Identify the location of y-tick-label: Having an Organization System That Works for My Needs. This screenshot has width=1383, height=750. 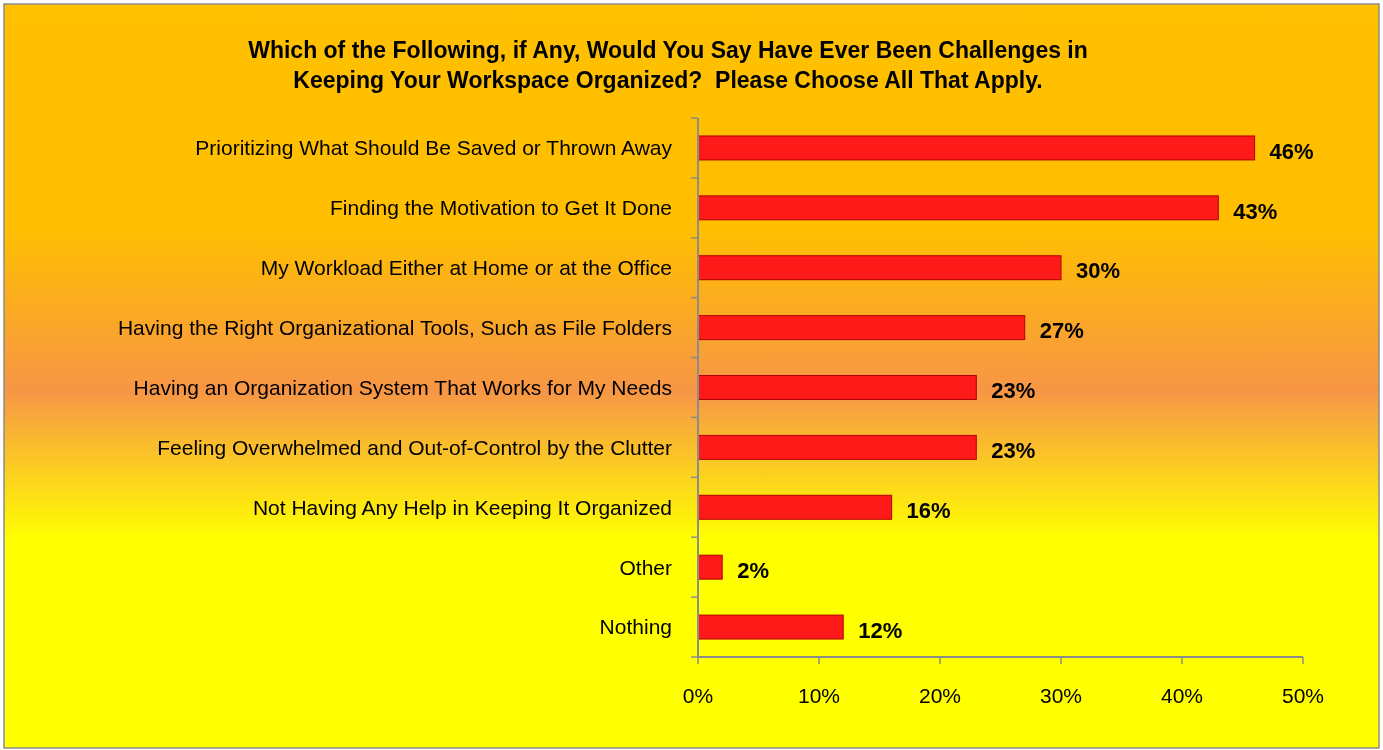
(402, 387).